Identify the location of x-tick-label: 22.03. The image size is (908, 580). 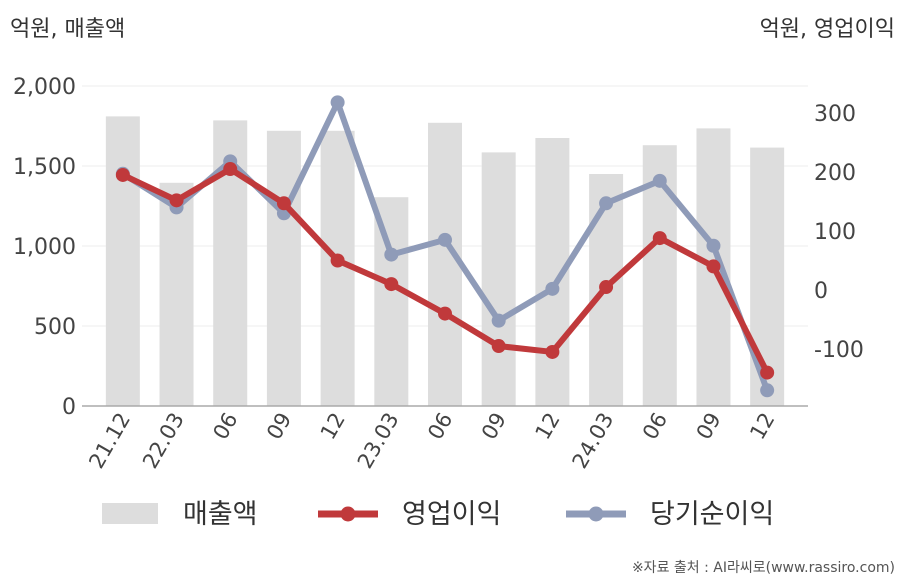
(163, 441).